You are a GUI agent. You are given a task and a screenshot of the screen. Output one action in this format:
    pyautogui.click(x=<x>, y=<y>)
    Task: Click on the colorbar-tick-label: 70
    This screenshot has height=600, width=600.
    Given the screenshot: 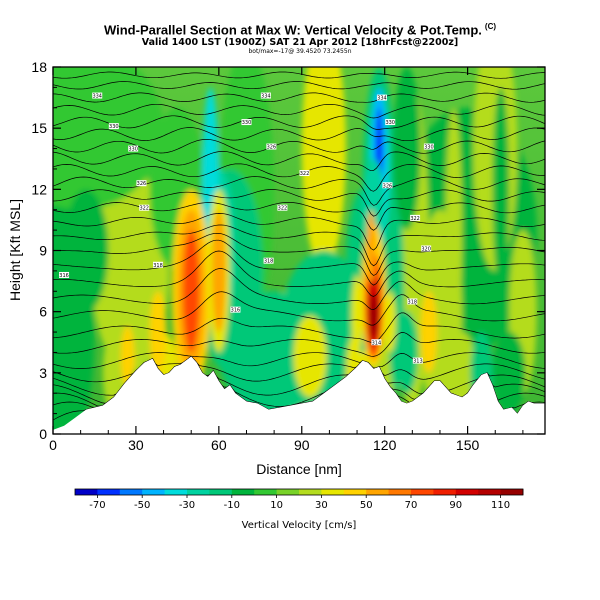 What is the action you would take?
    pyautogui.click(x=411, y=505)
    